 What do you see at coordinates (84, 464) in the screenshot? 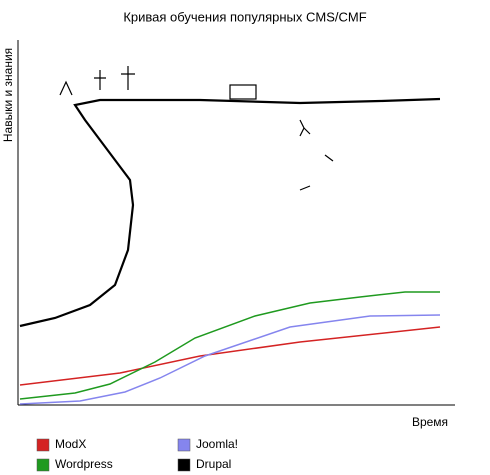
I see `legend-label: Wordpress` at bounding box center [84, 464].